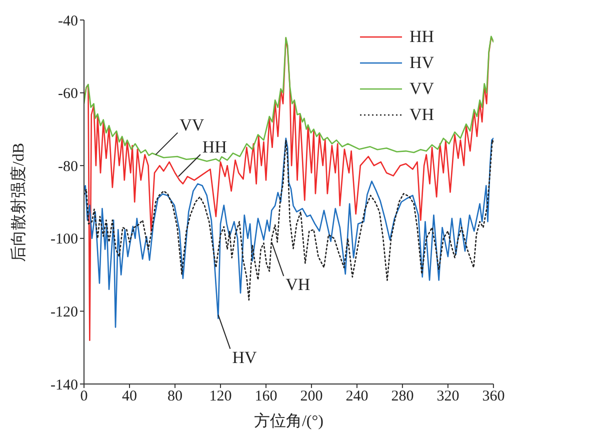 This screenshot has height=440, width=592. What do you see at coordinates (68, 166) in the screenshot?
I see `y-tick-label: -80` at bounding box center [68, 166].